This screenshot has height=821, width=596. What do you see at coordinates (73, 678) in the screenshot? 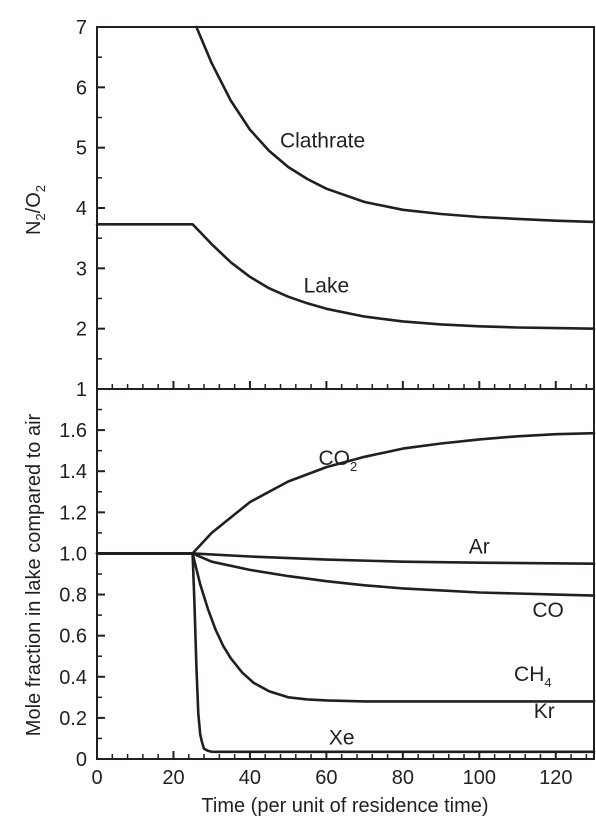
I see `bottom-y-tick-label: 0.4` at bounding box center [73, 678].